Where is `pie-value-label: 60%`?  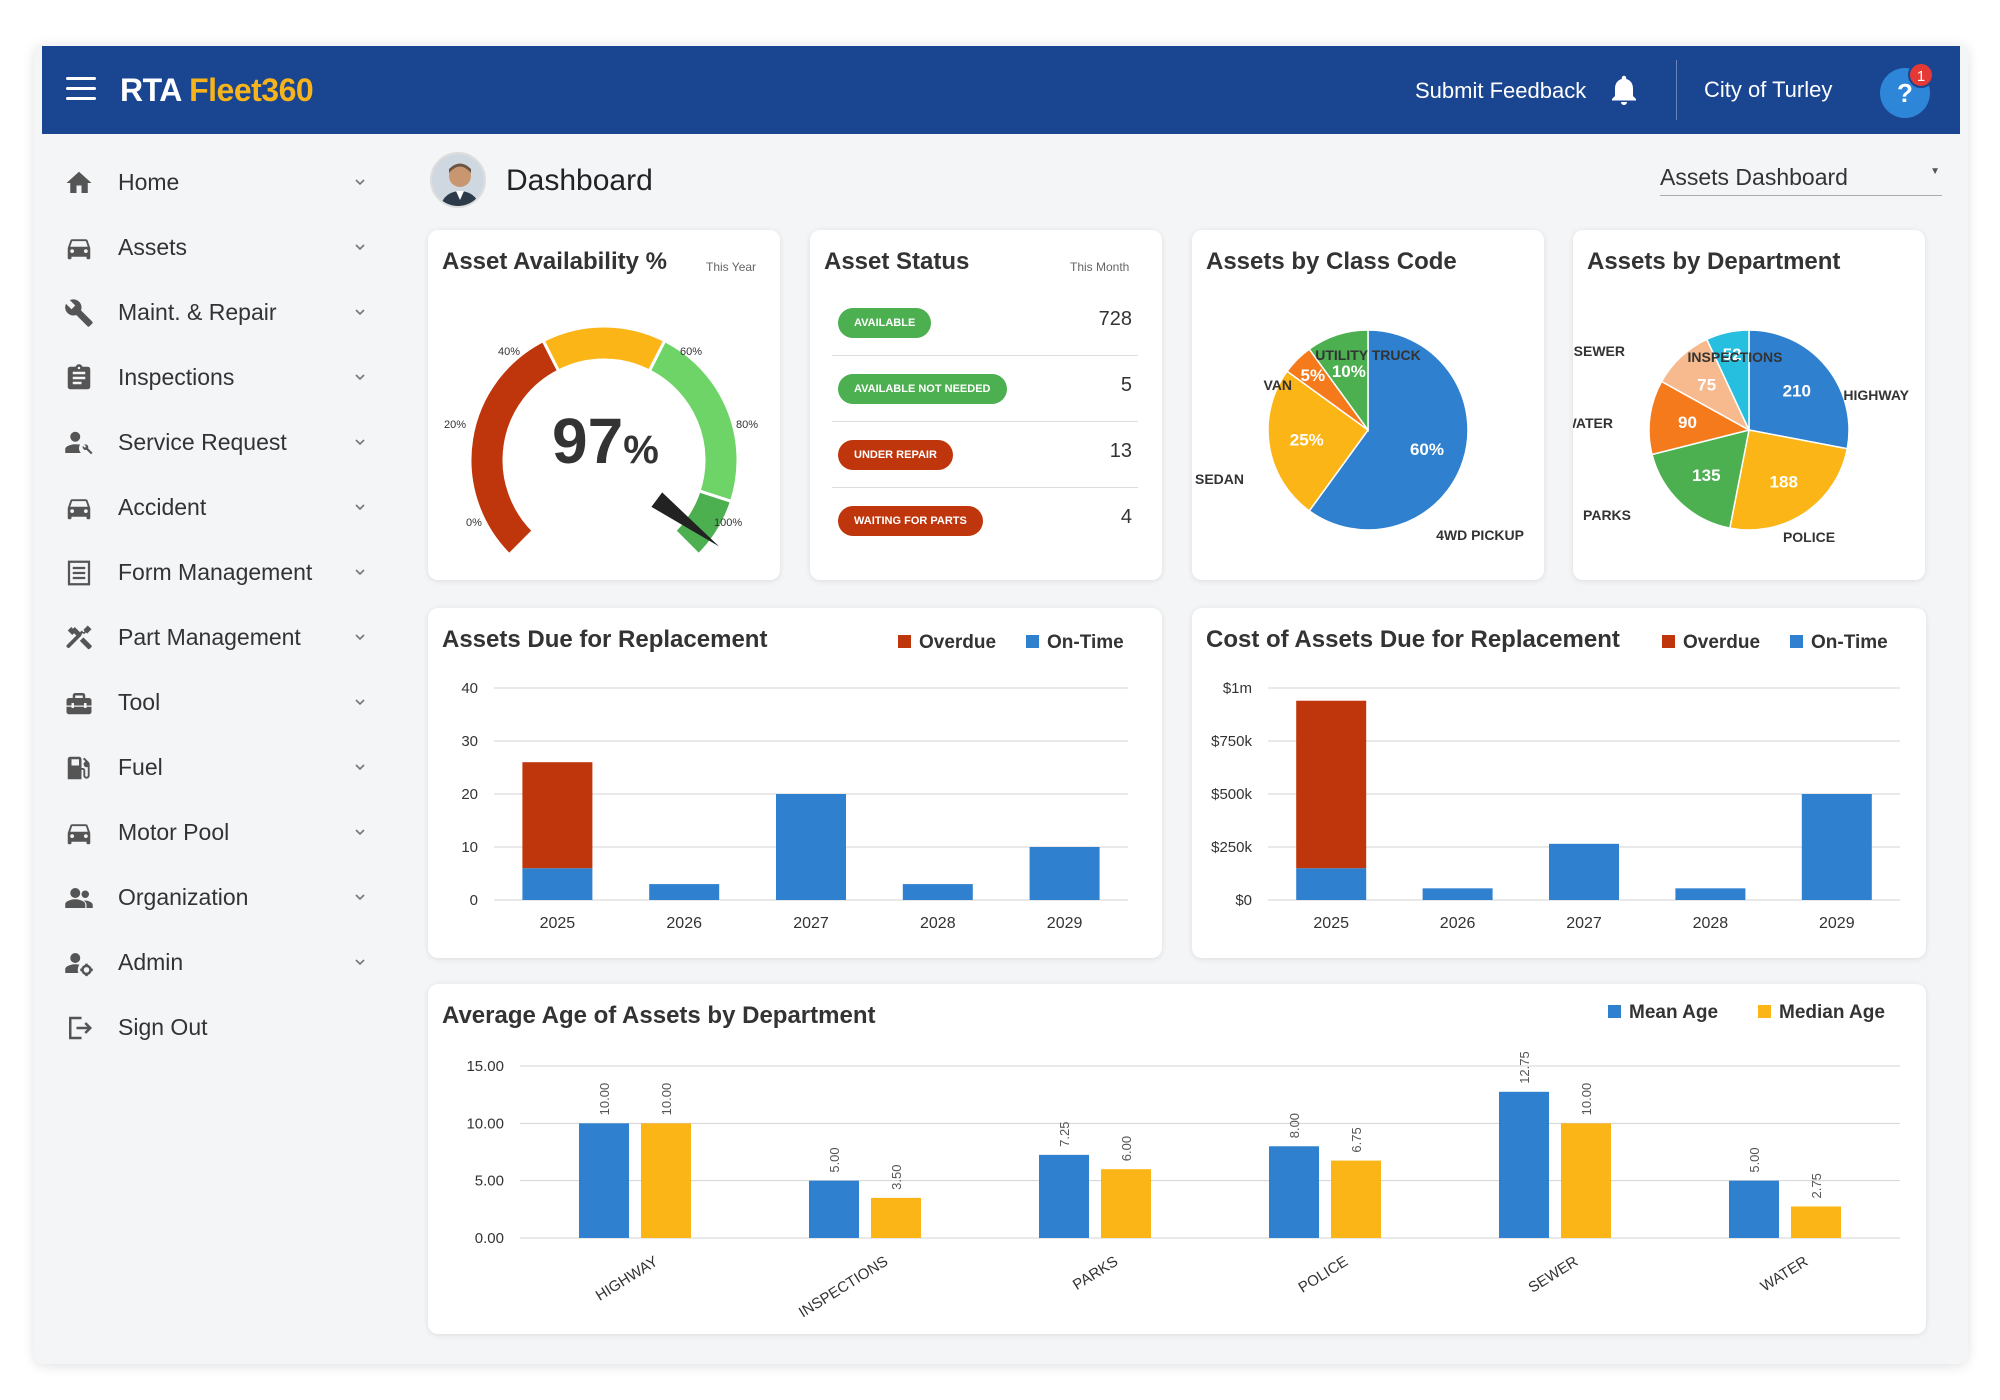 pie-value-label: 60% is located at coordinates (1427, 449).